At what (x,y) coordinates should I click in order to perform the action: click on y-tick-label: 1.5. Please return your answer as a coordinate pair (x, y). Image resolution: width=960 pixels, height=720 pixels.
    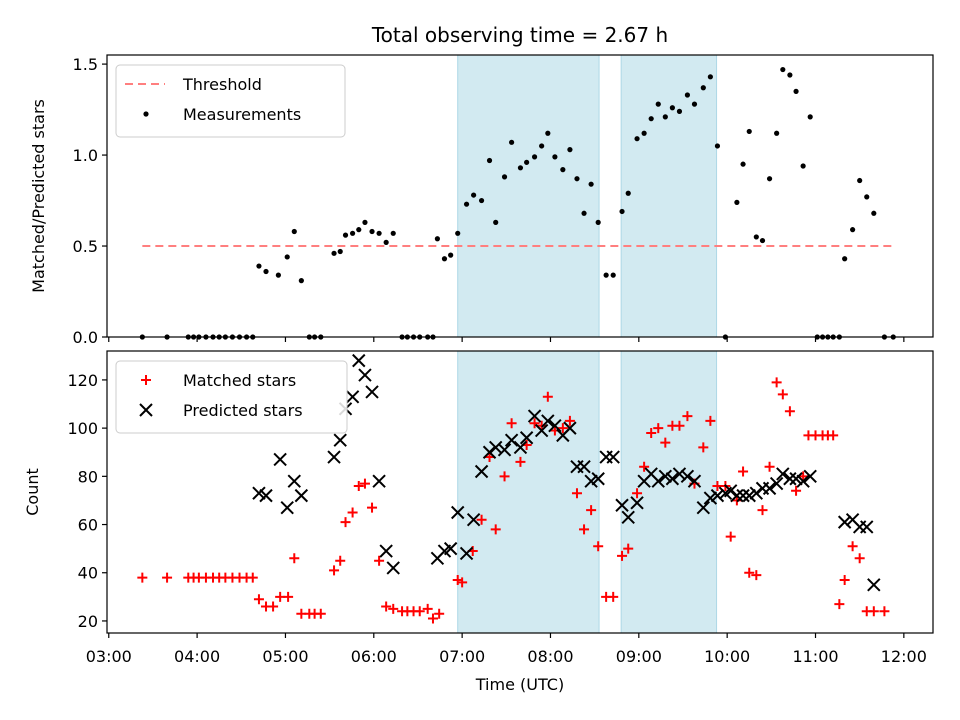
    Looking at the image, I should click on (85, 64).